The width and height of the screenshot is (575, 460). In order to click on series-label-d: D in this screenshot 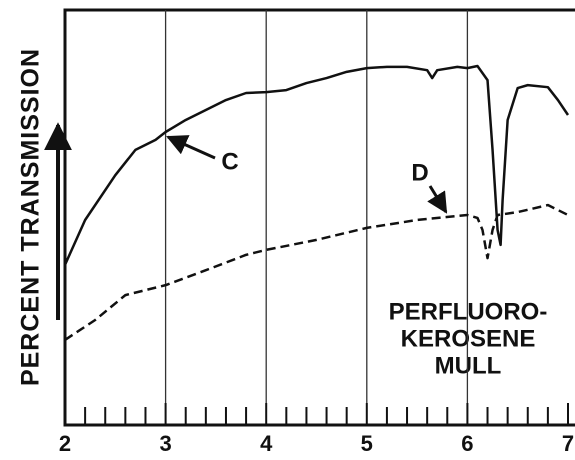, I will do `click(419, 172)`.